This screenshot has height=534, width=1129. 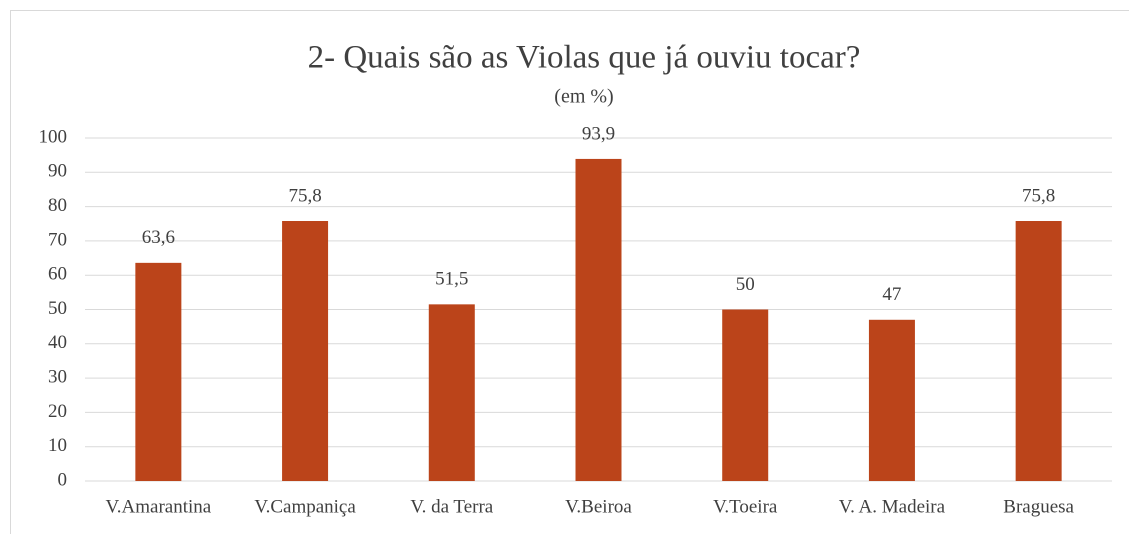 What do you see at coordinates (57, 171) in the screenshot?
I see `y-tick-label: 90` at bounding box center [57, 171].